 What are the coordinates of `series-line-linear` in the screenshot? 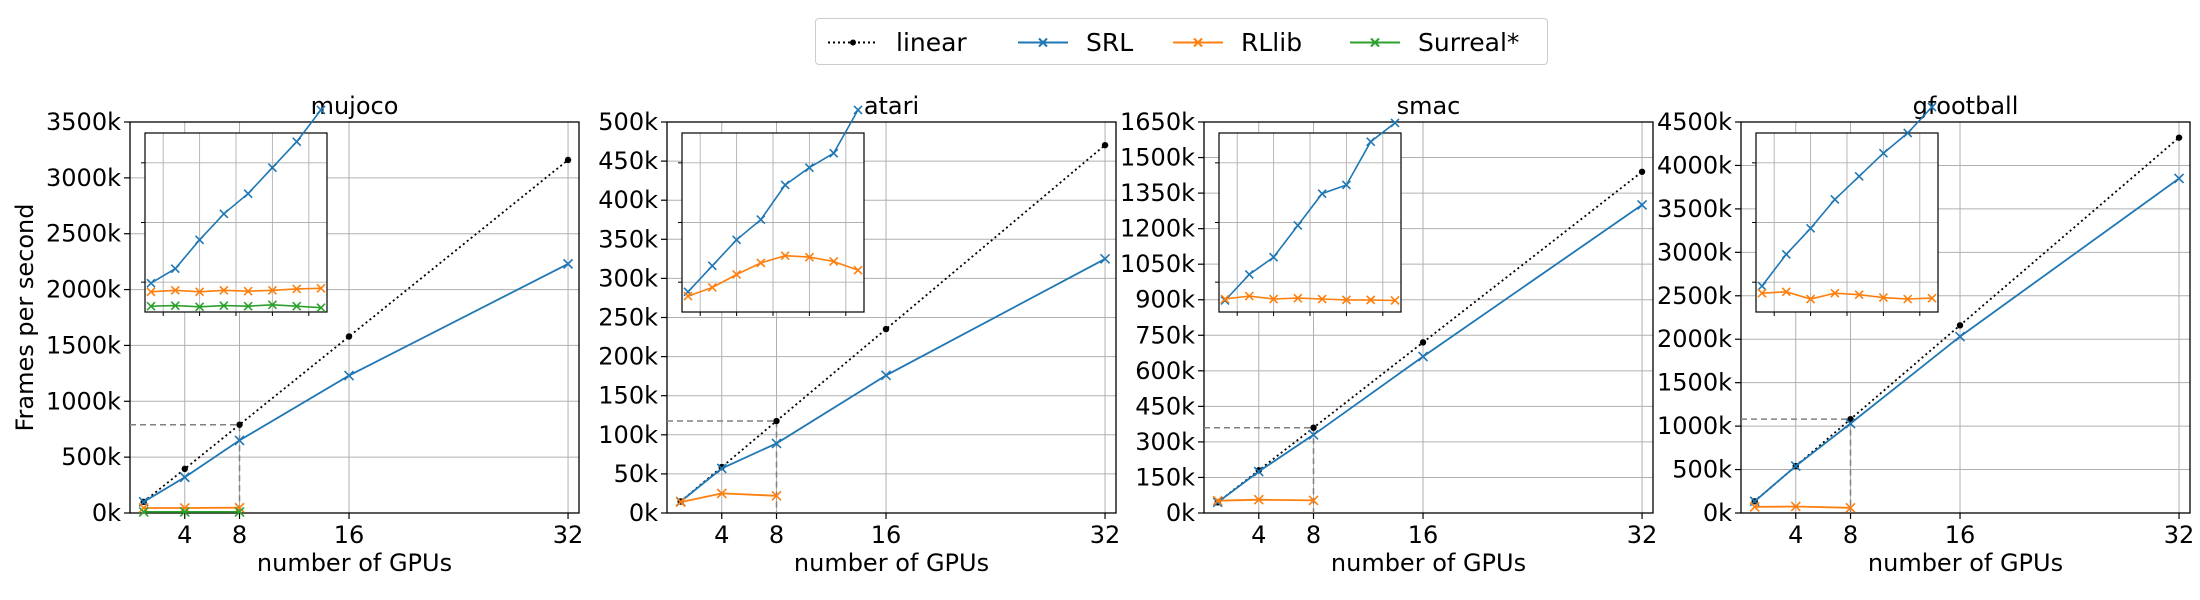 It's located at (356, 331).